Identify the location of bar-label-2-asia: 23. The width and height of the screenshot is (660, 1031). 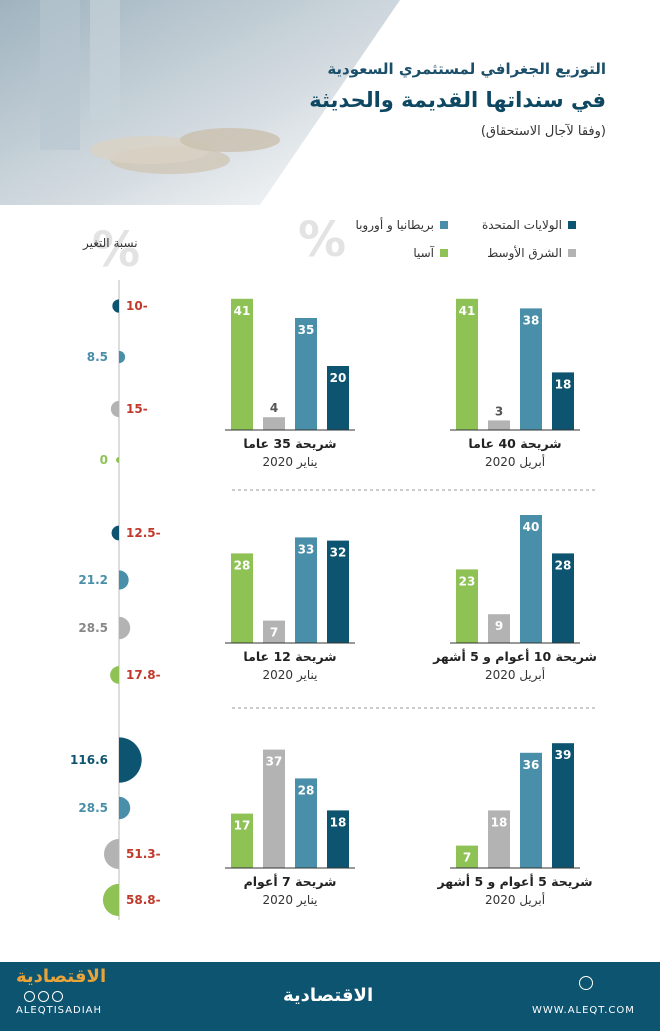
(467, 581).